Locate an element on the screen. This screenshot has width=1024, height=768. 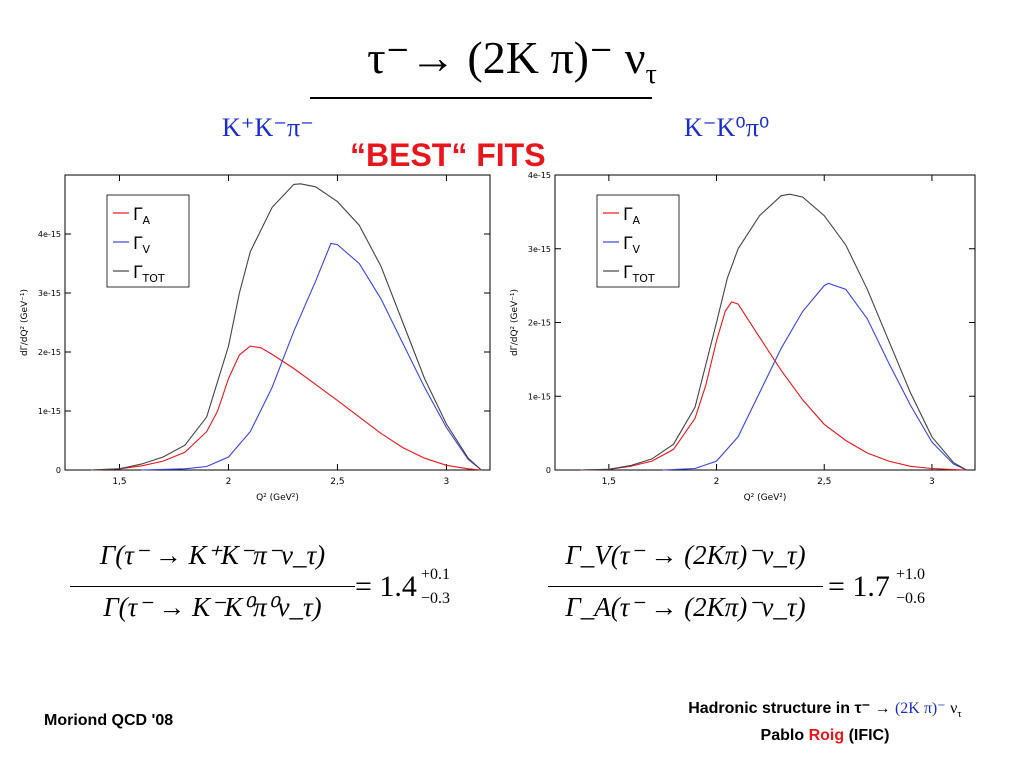
footer-author-affiliation: (IFIC) is located at coordinates (869, 736).